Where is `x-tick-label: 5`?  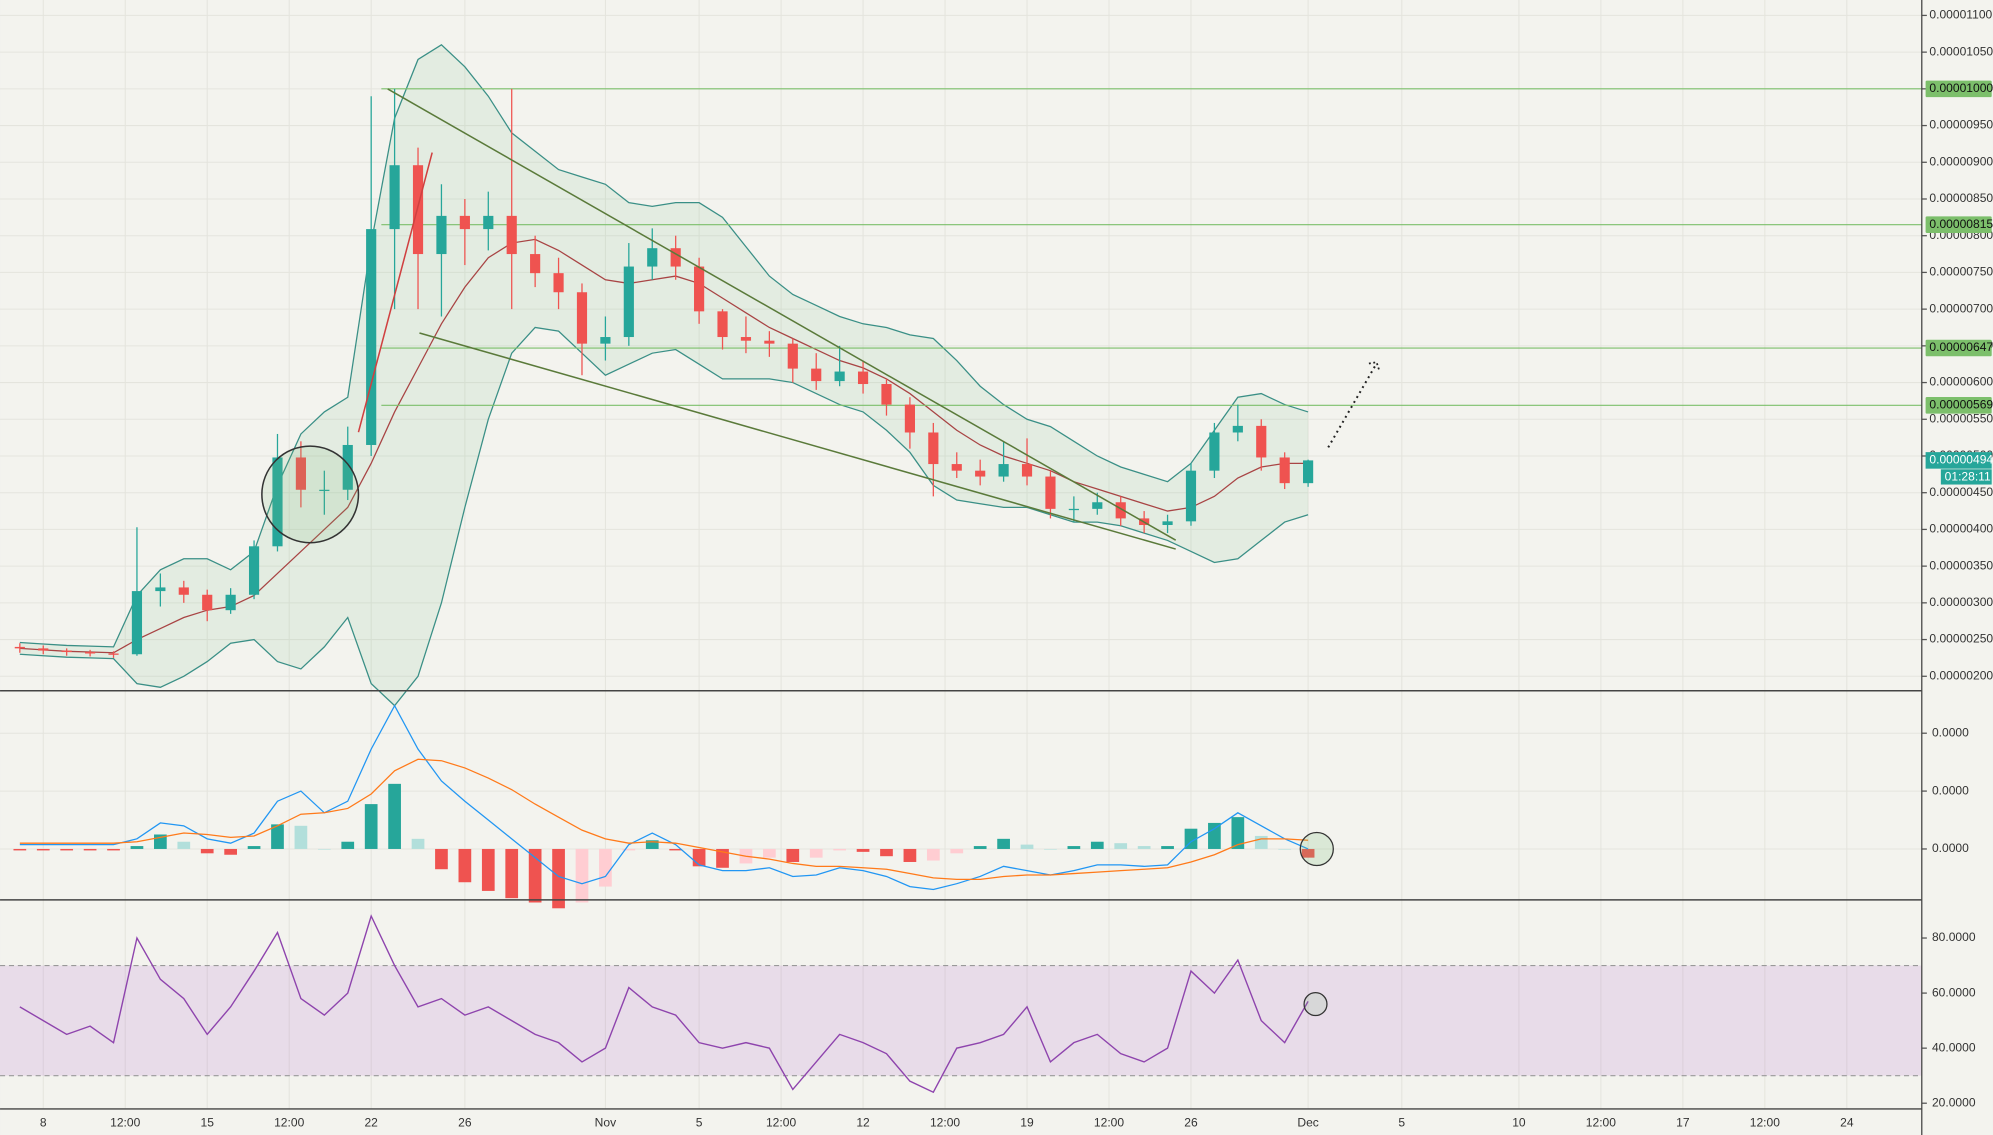 x-tick-label: 5 is located at coordinates (1401, 1123).